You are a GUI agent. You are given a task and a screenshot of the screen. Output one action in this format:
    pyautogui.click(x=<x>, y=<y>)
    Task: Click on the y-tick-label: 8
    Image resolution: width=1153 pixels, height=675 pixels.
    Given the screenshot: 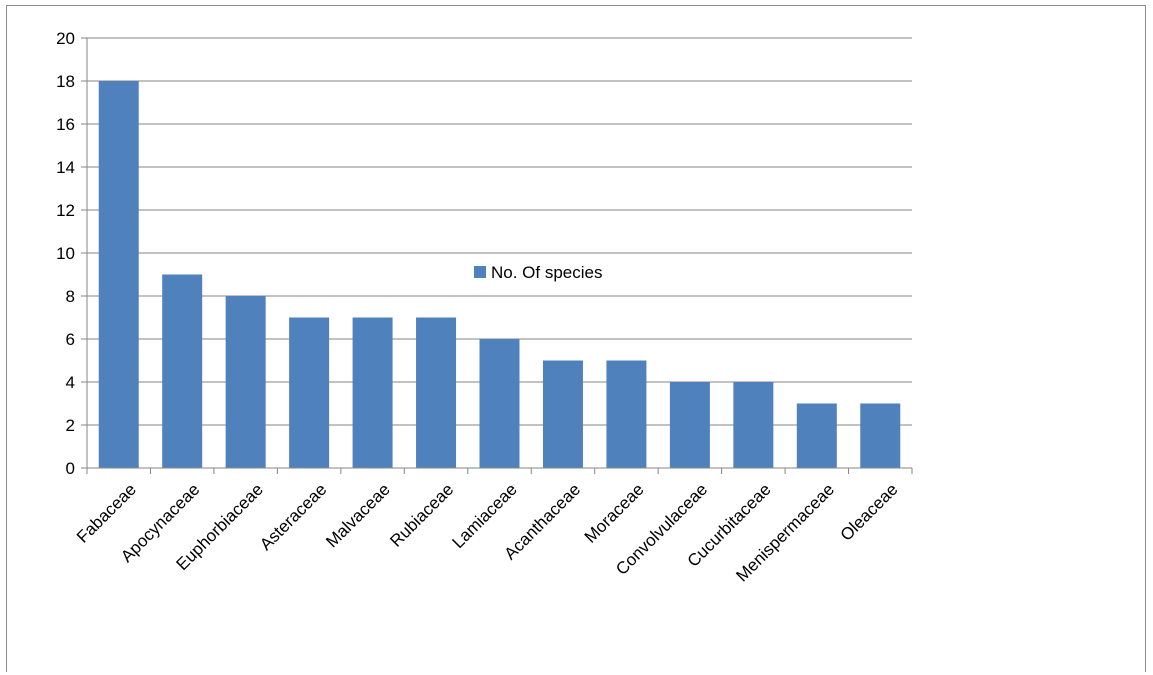 What is the action you would take?
    pyautogui.click(x=70, y=296)
    